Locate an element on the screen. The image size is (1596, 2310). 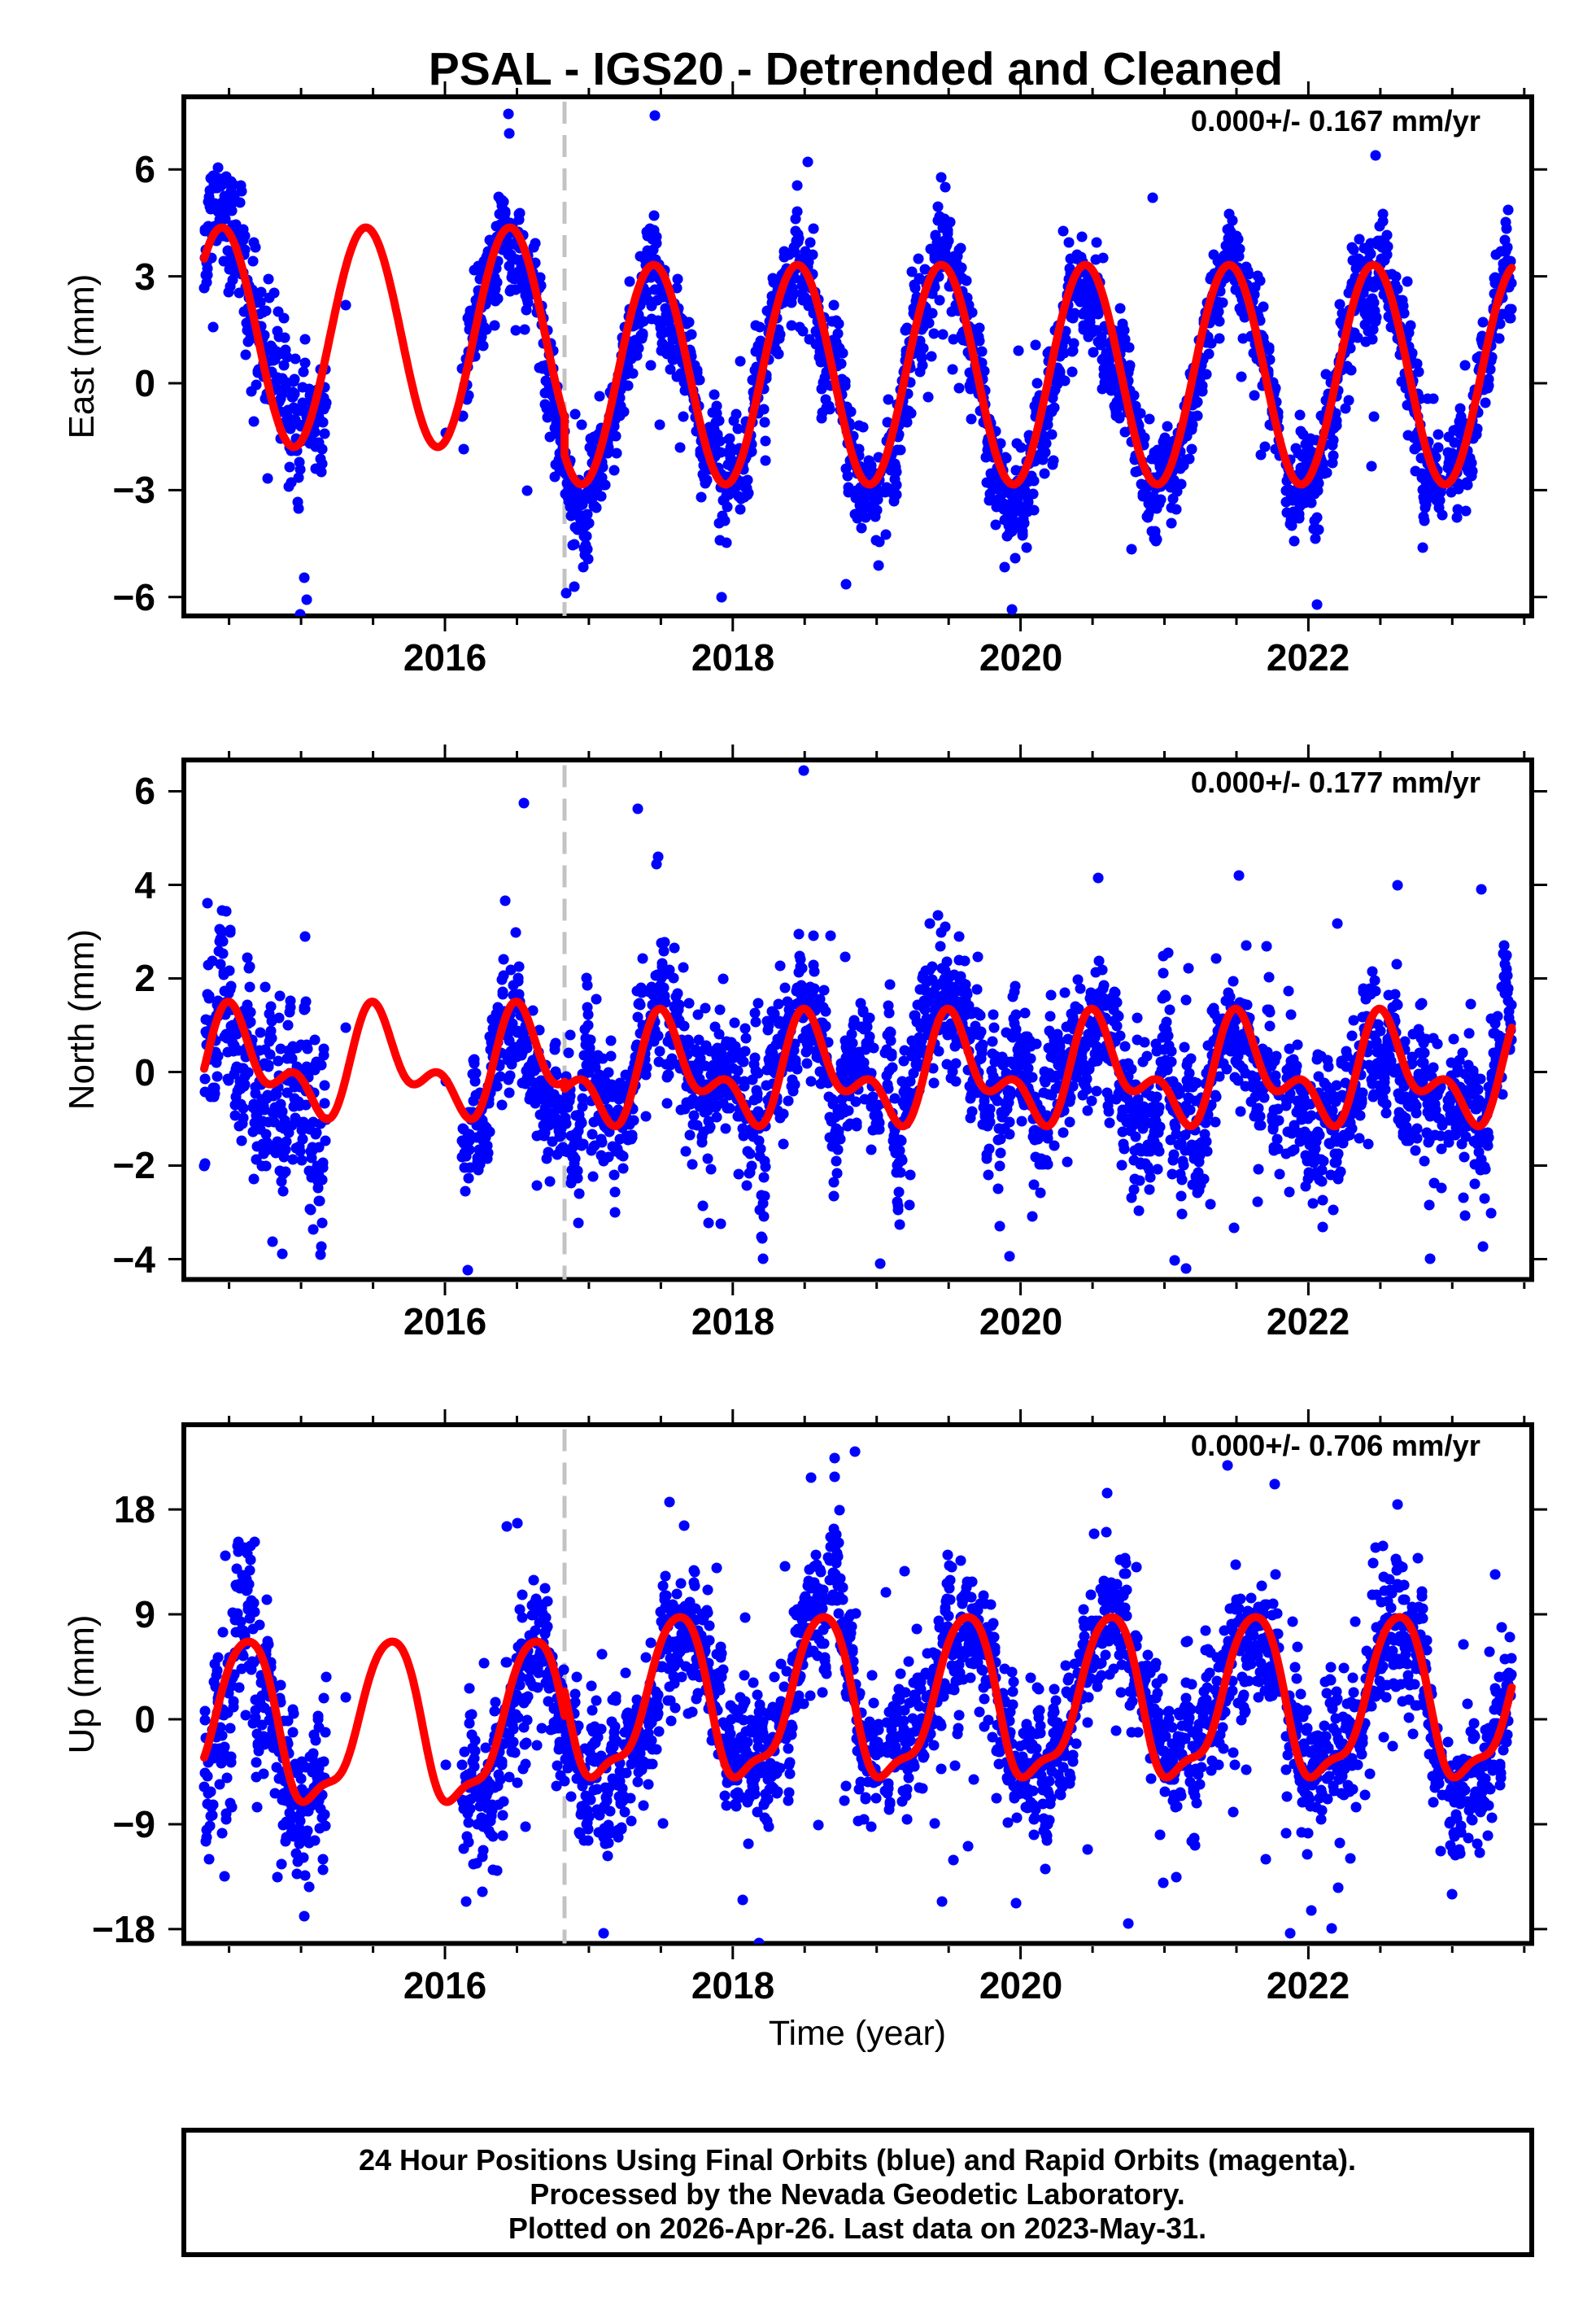
svg-text: −4 is located at coordinates (134, 1259).